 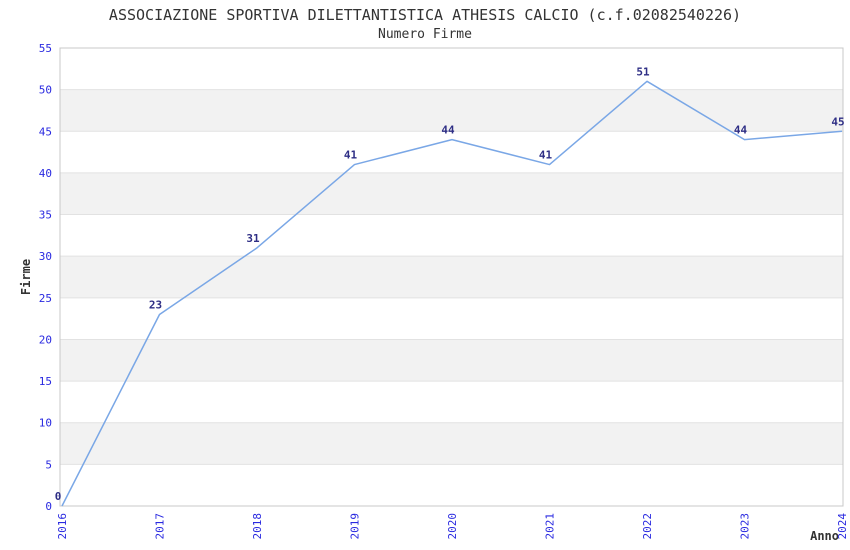 I want to click on y-tick-label: 20, so click(x=45, y=339).